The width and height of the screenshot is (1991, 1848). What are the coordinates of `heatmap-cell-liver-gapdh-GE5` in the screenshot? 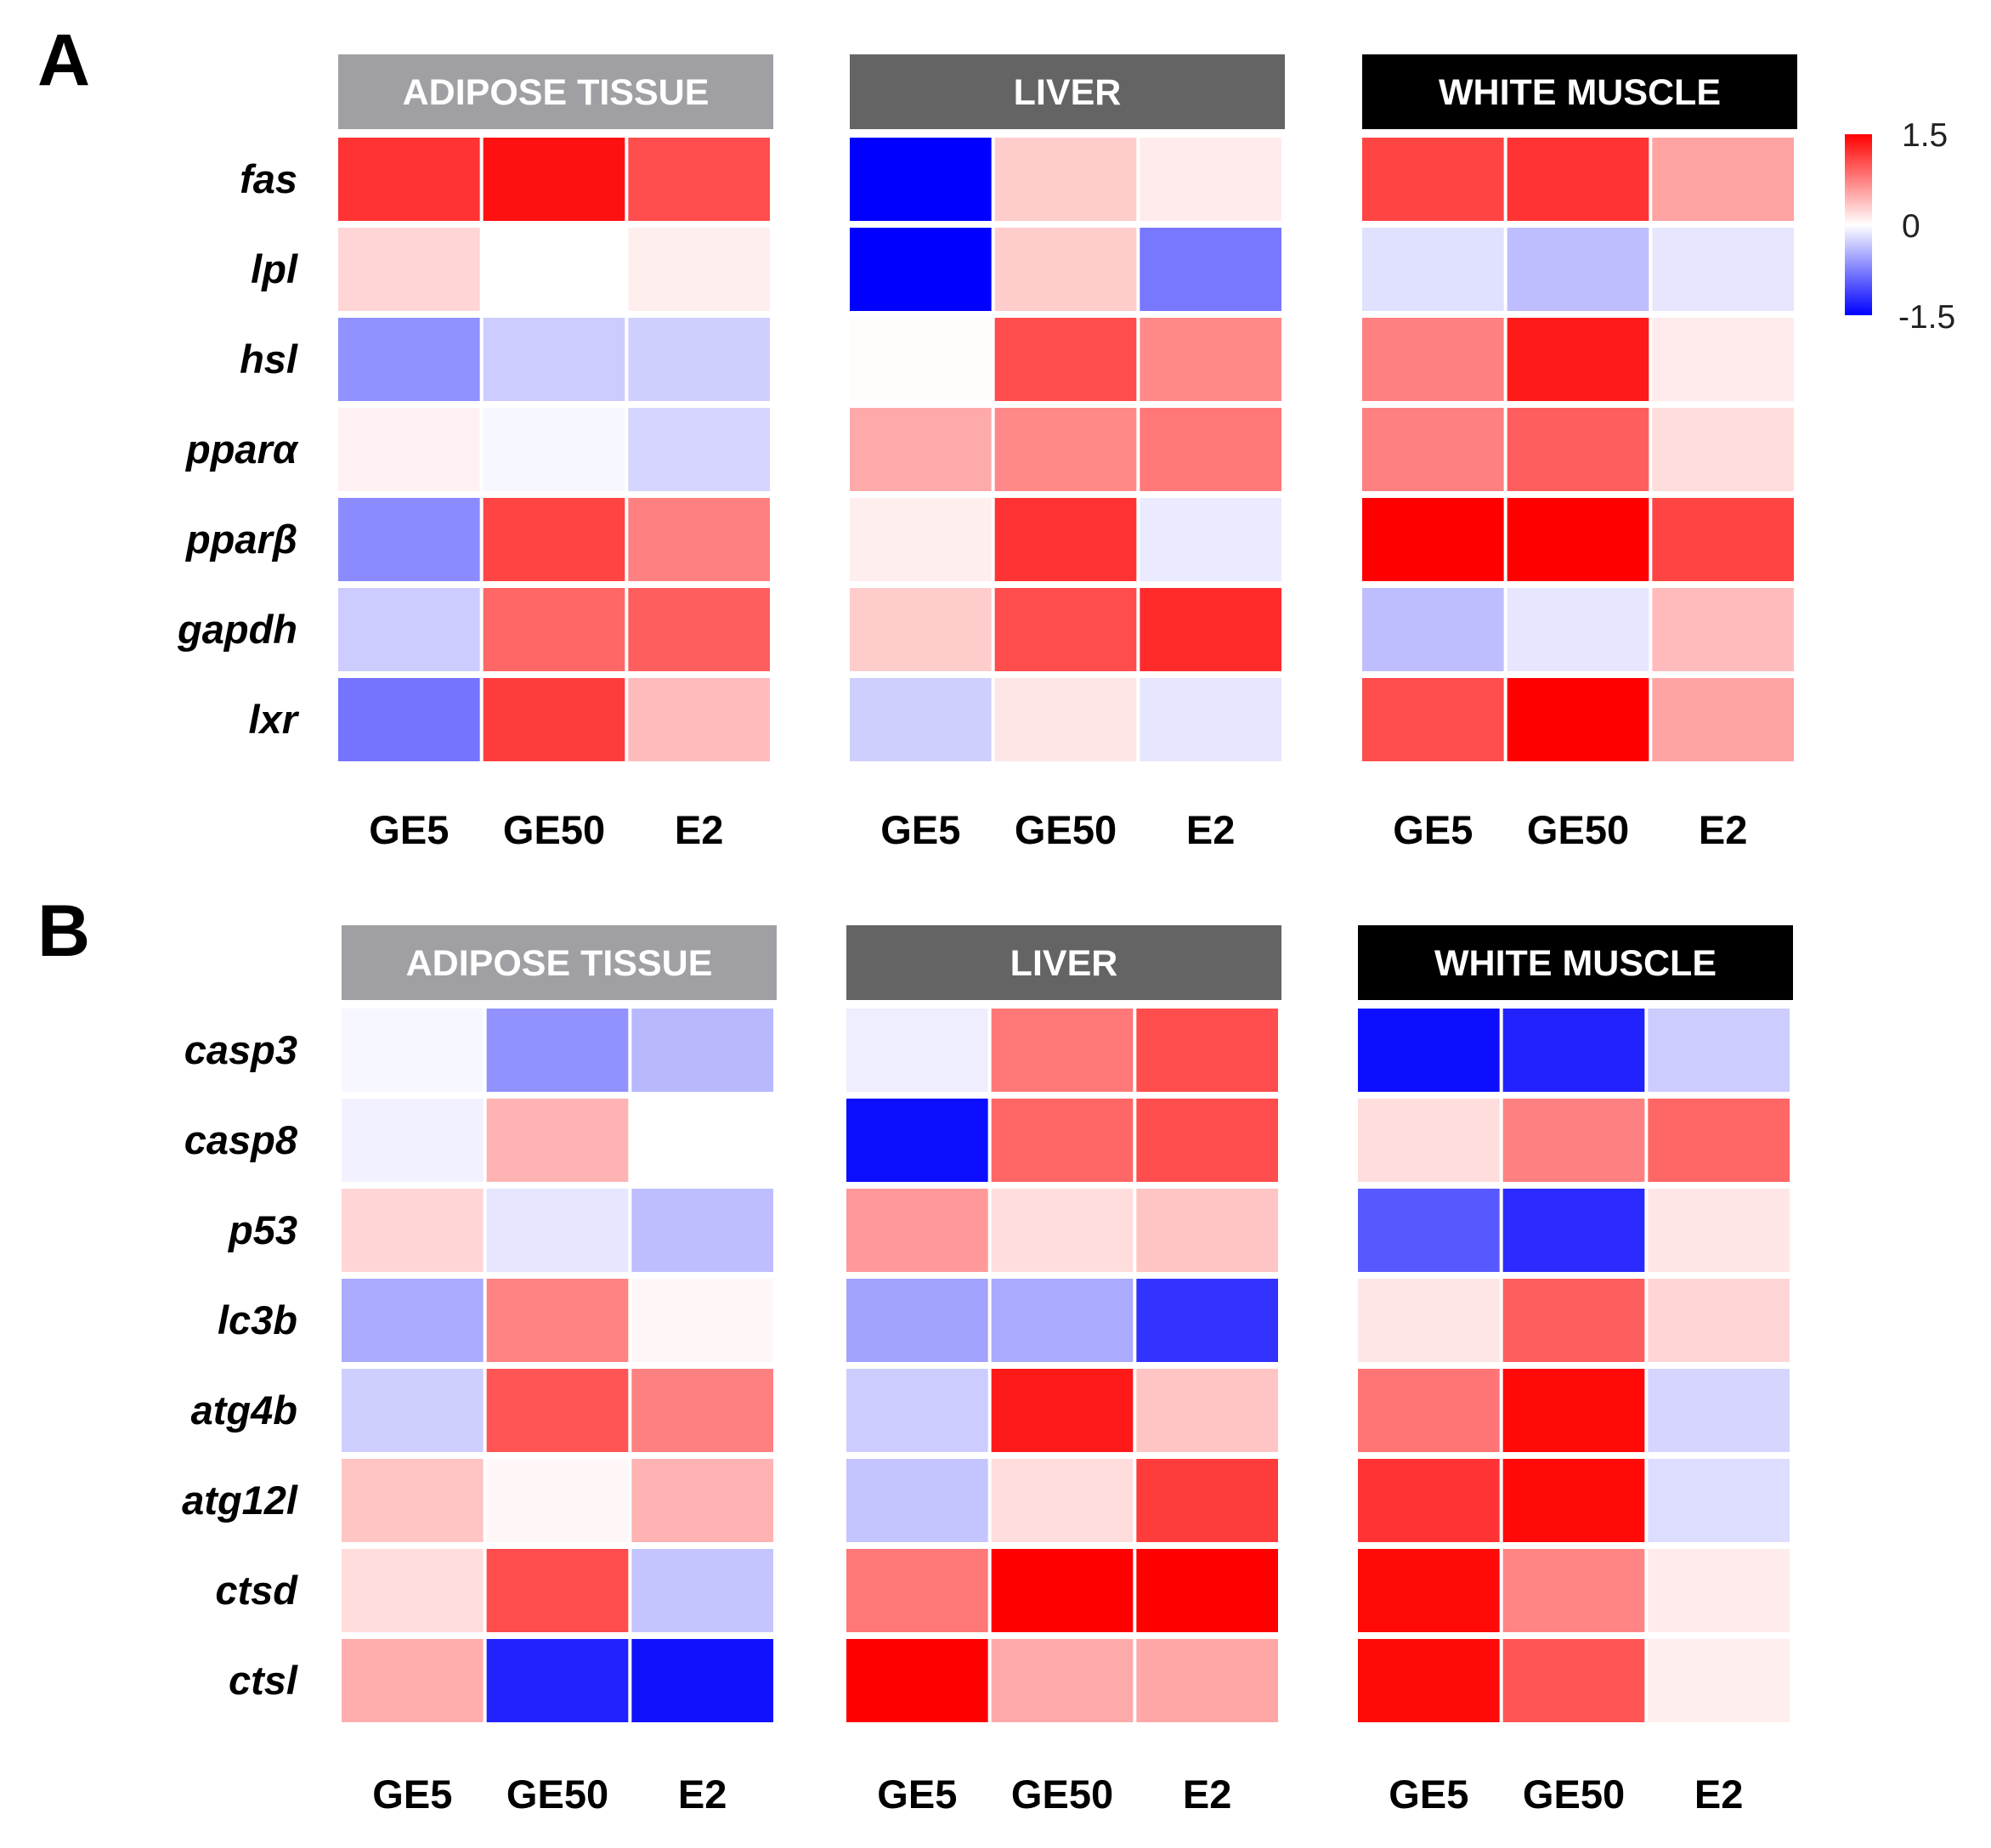 It's located at (921, 629).